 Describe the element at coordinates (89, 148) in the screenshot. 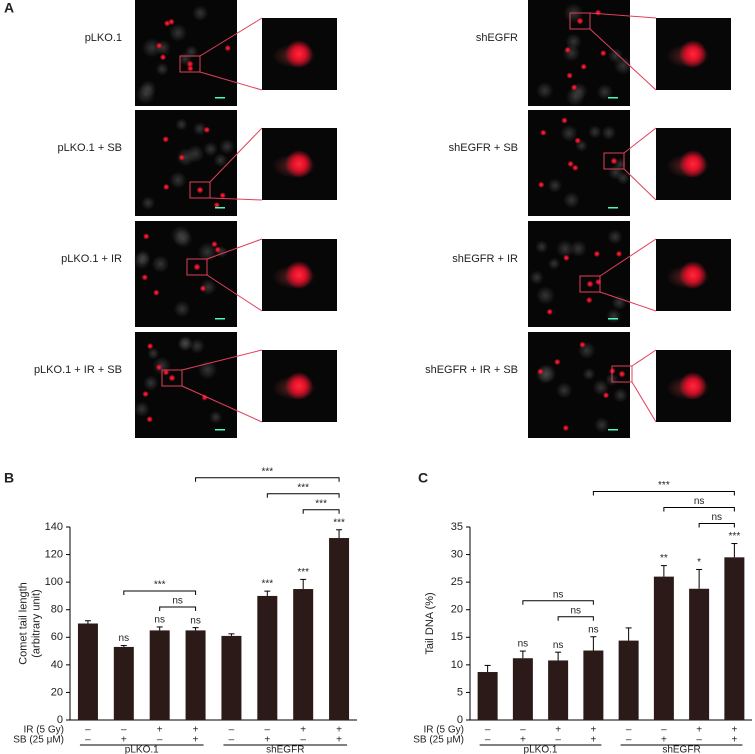

I see `condition-label: pLKO.1 + SB` at that location.